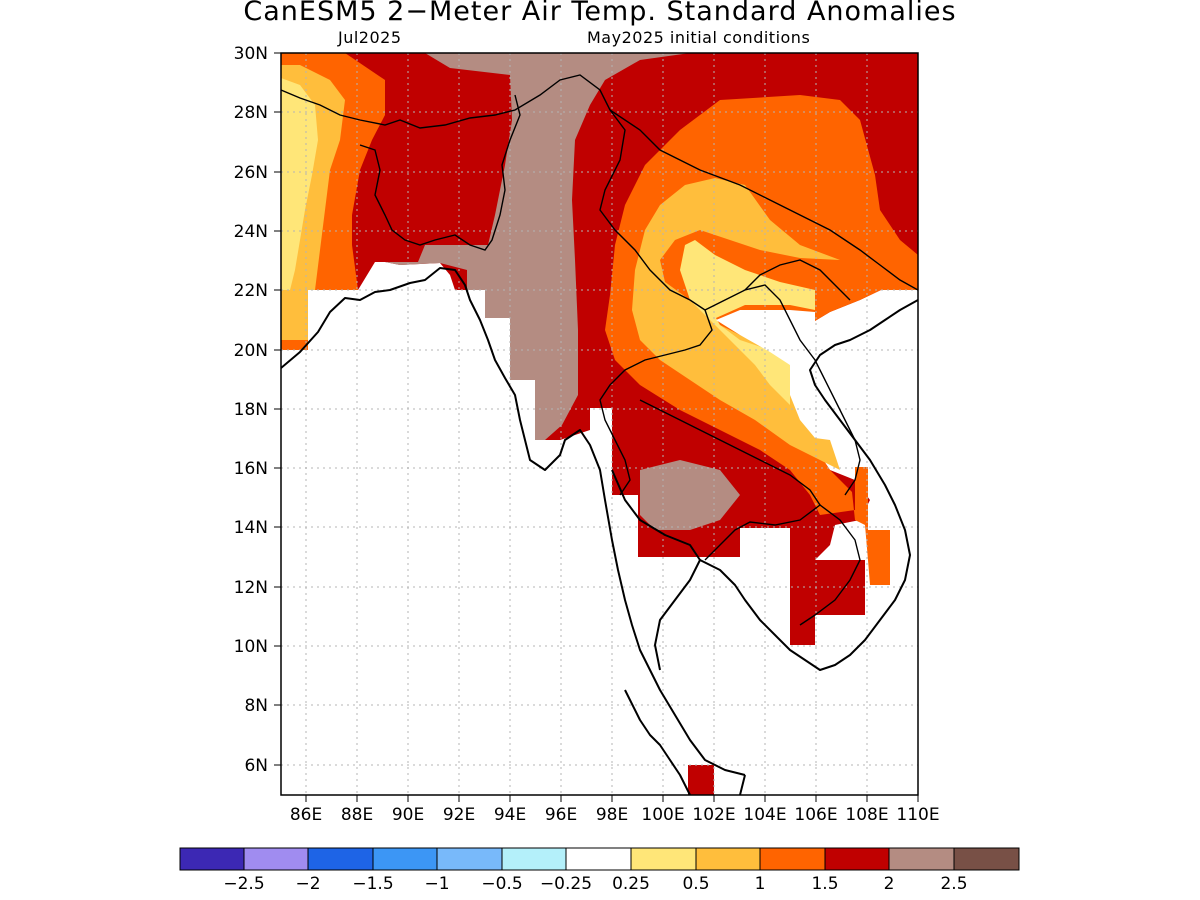  Describe the element at coordinates (251, 291) in the screenshot. I see `lat-label: 22N` at that location.